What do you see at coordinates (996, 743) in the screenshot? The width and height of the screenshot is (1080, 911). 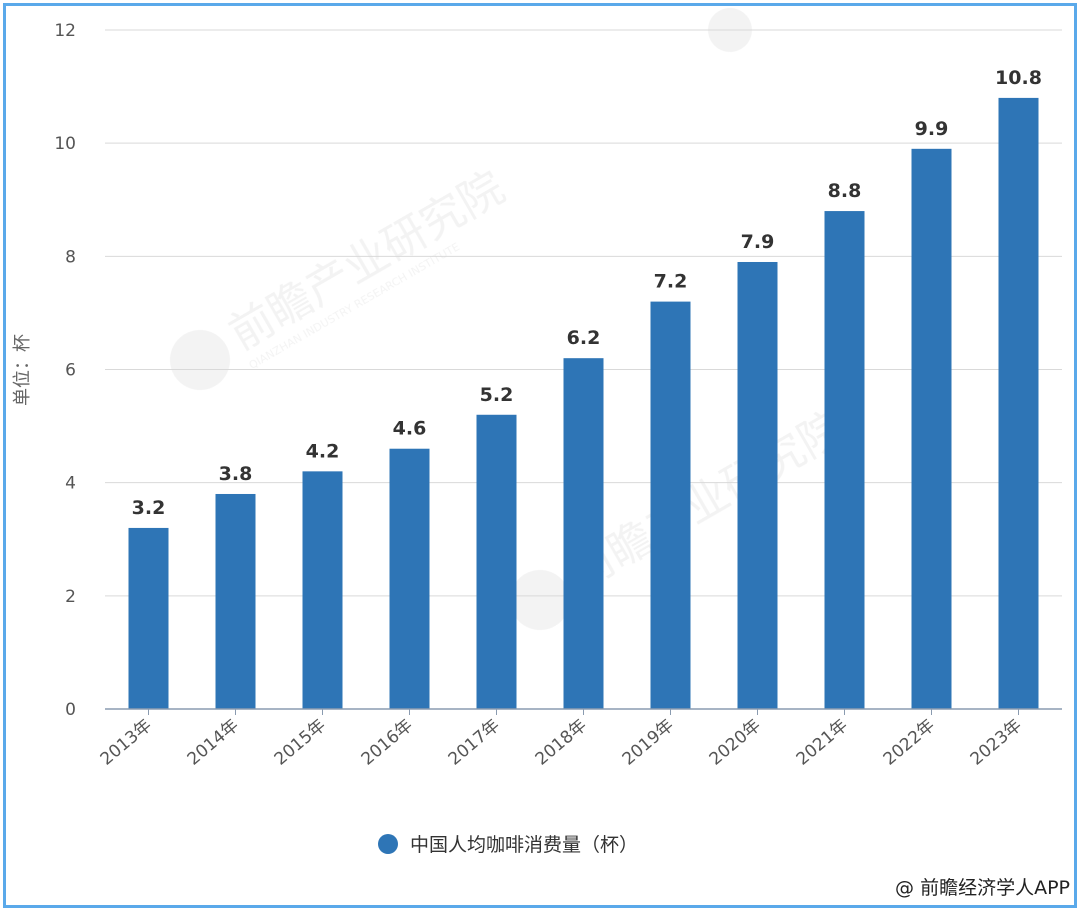 I see `x-tick-label: 2023年` at bounding box center [996, 743].